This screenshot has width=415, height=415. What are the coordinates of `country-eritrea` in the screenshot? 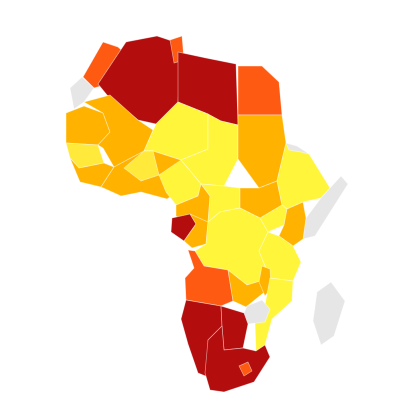 It's located at (297, 148).